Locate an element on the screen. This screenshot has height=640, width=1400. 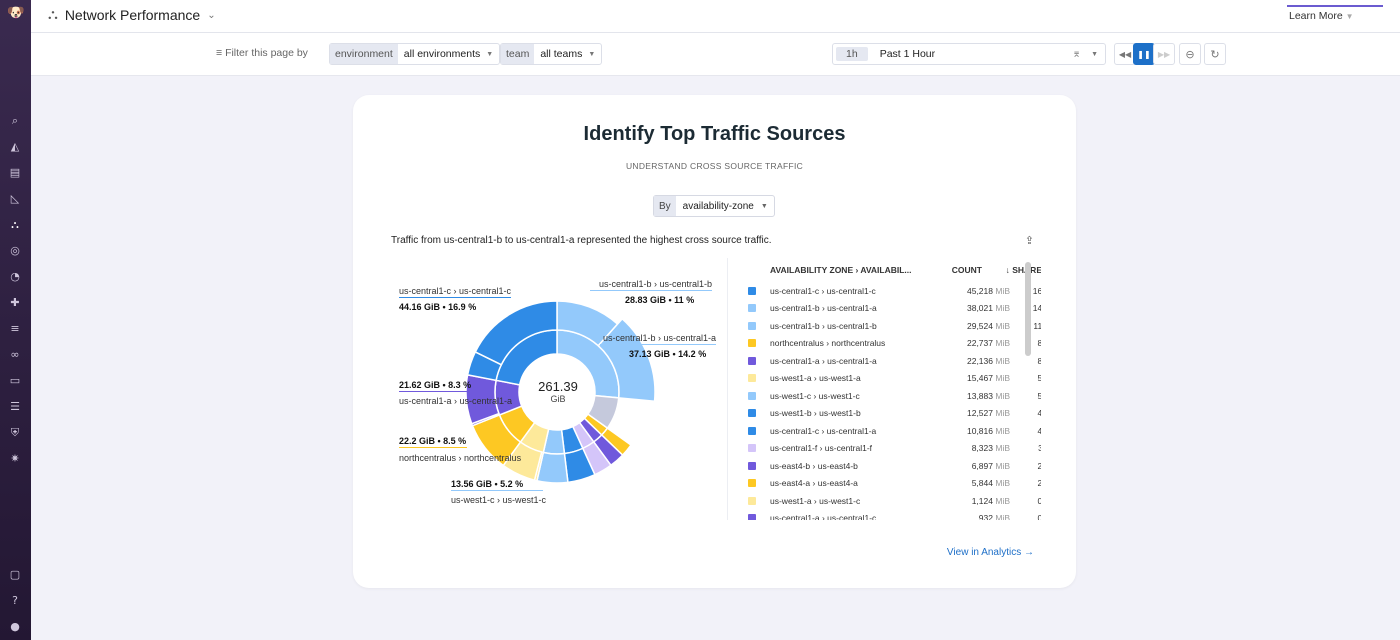
scrollbar is located at coordinates (1028, 309).